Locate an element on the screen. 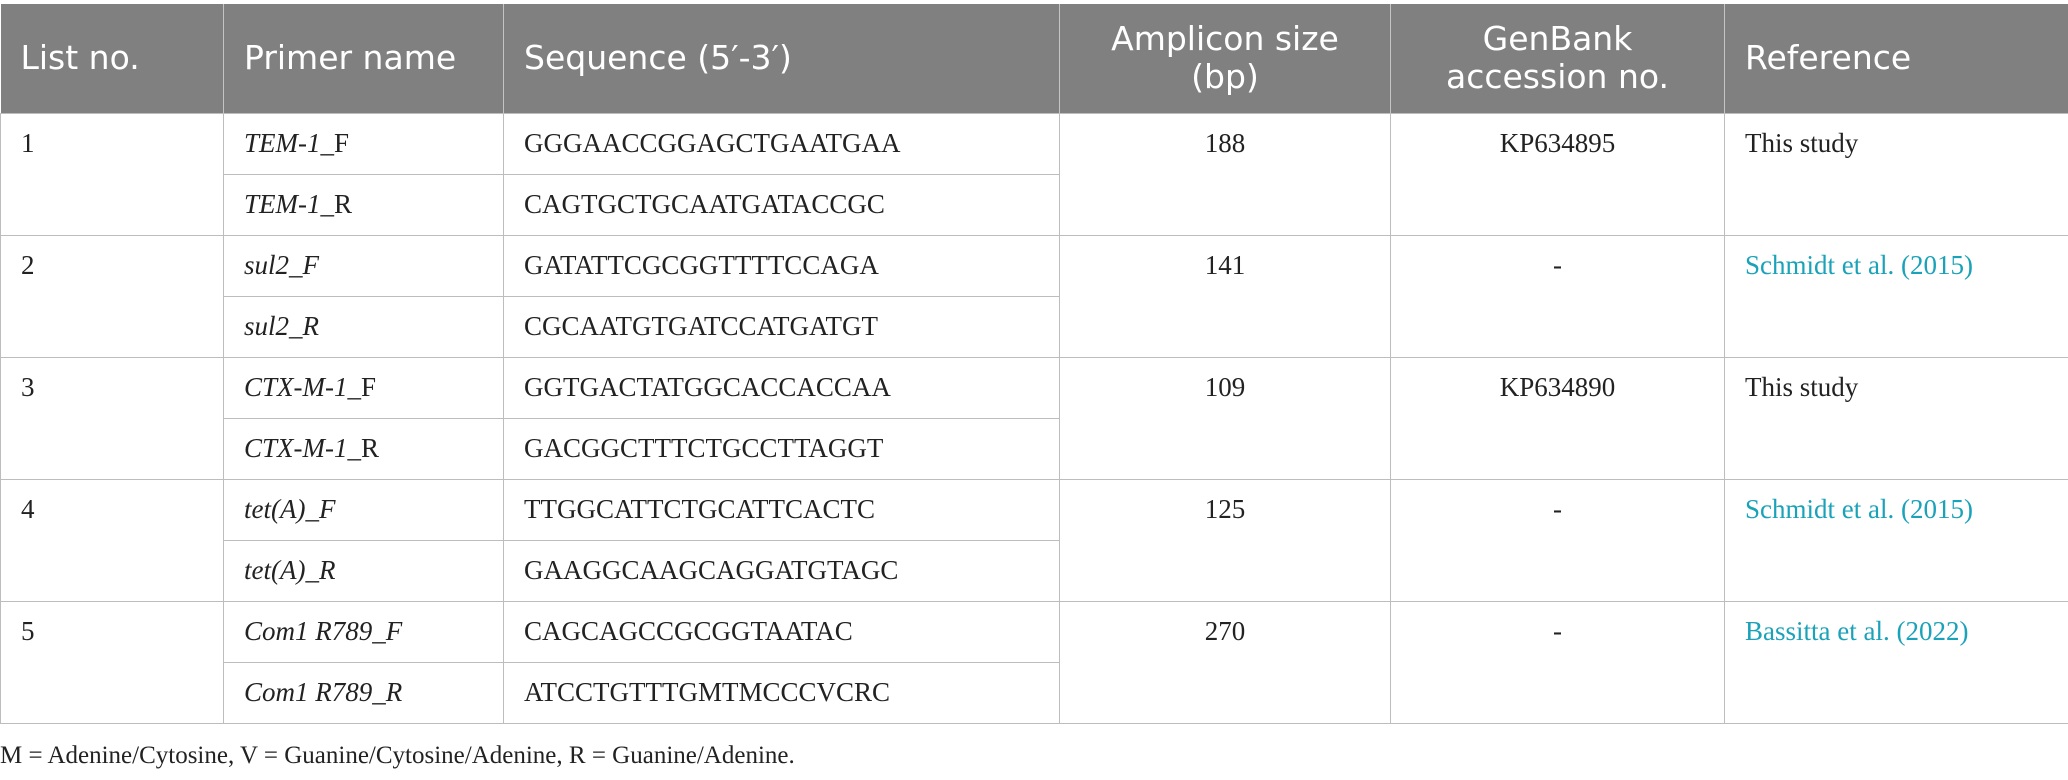 The width and height of the screenshot is (2068, 780). header-primer-name: Primer name is located at coordinates (363, 58).